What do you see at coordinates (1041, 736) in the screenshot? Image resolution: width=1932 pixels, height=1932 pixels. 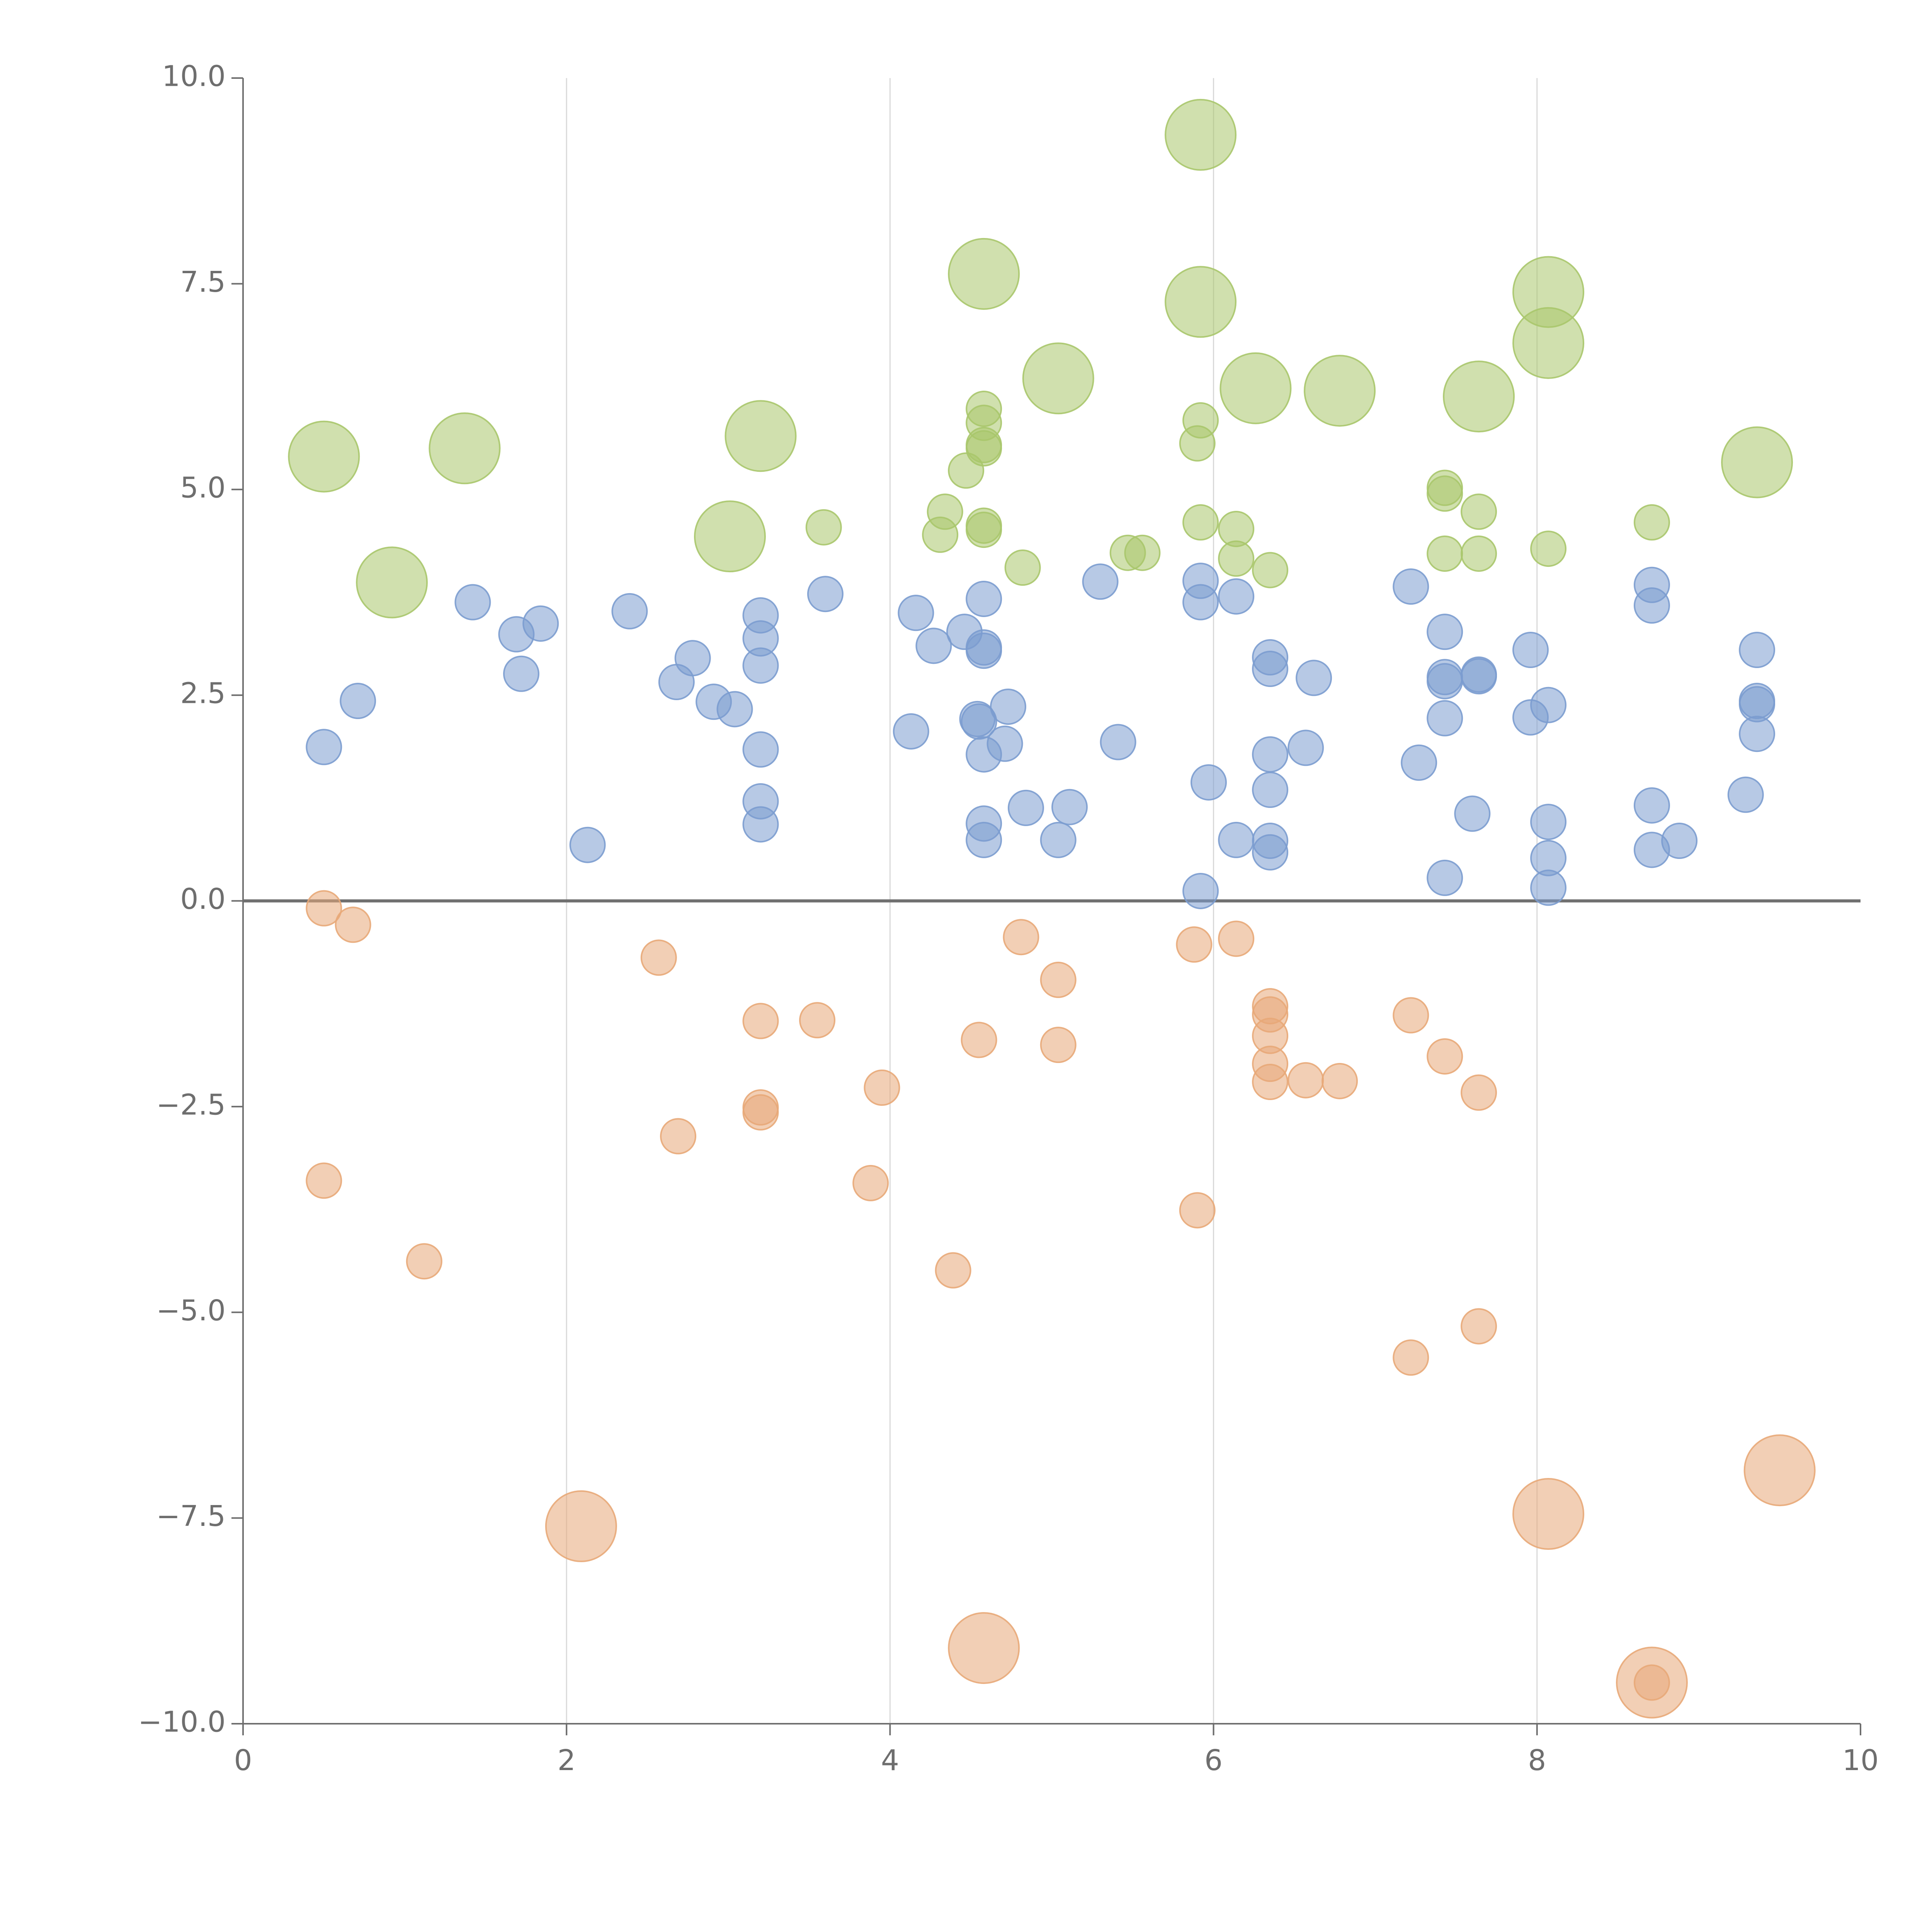 I see `series-blue` at bounding box center [1041, 736].